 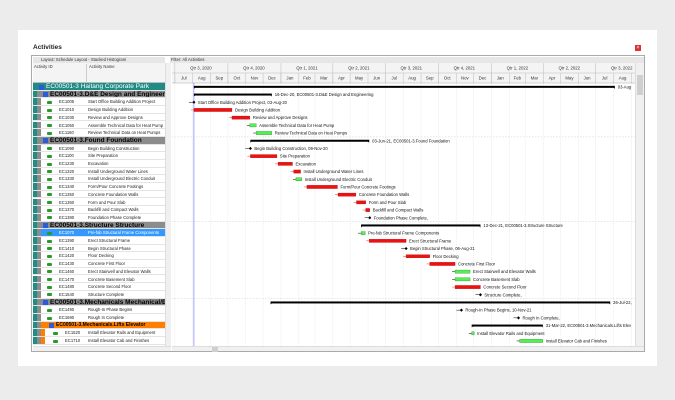 What do you see at coordinates (297, 125) in the screenshot?
I see `bar-label: Assemble Technical Data for Heat Pump` at bounding box center [297, 125].